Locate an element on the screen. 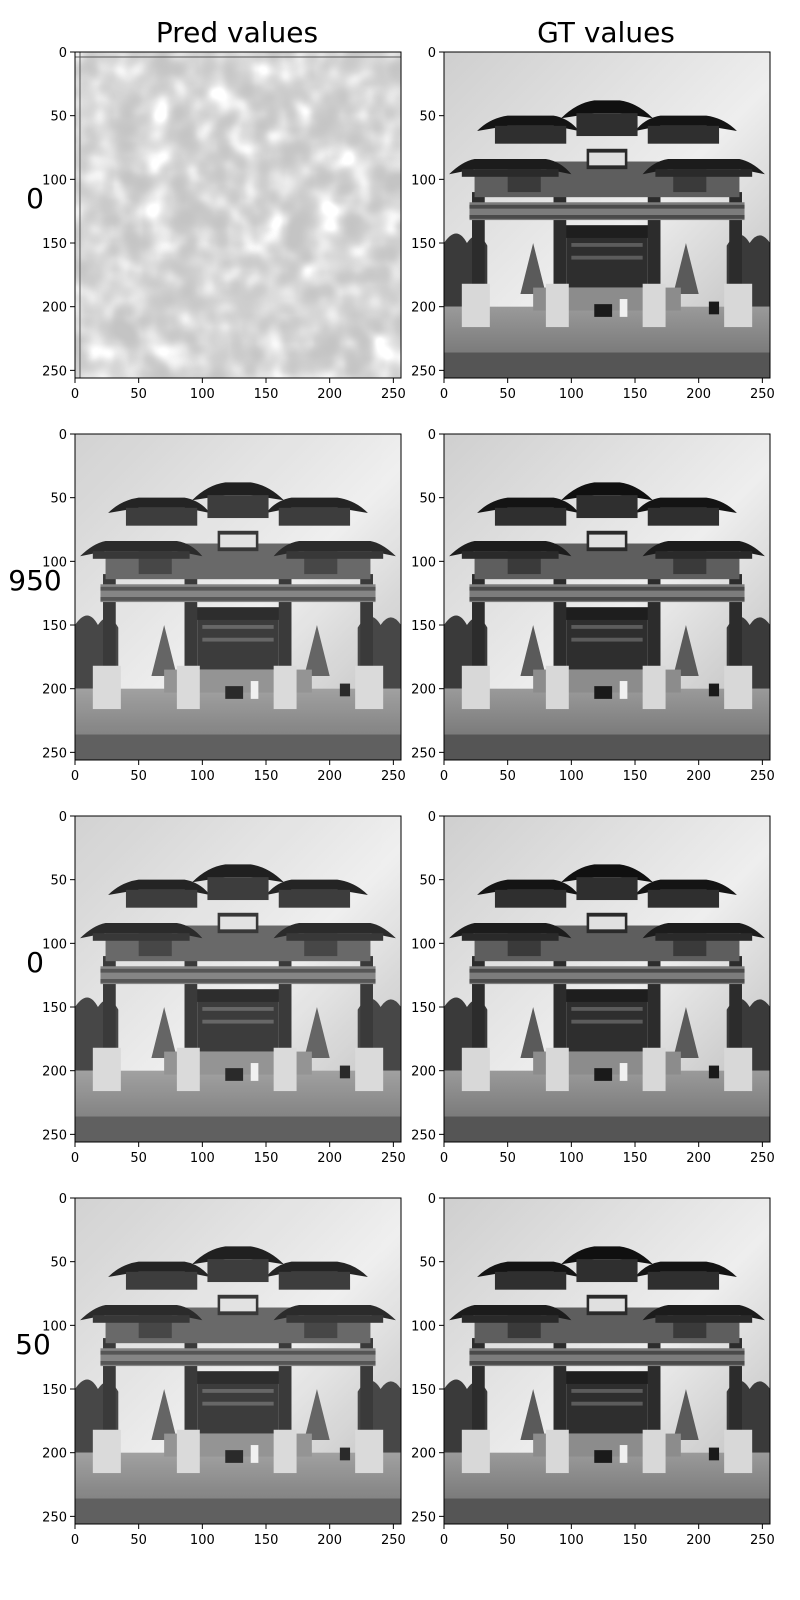  noise-image is located at coordinates (238, 215).